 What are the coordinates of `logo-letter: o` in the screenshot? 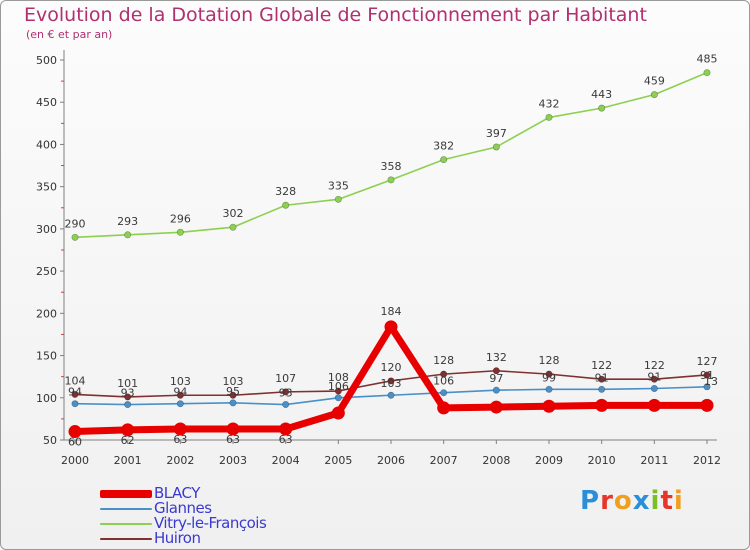 It's located at (623, 501).